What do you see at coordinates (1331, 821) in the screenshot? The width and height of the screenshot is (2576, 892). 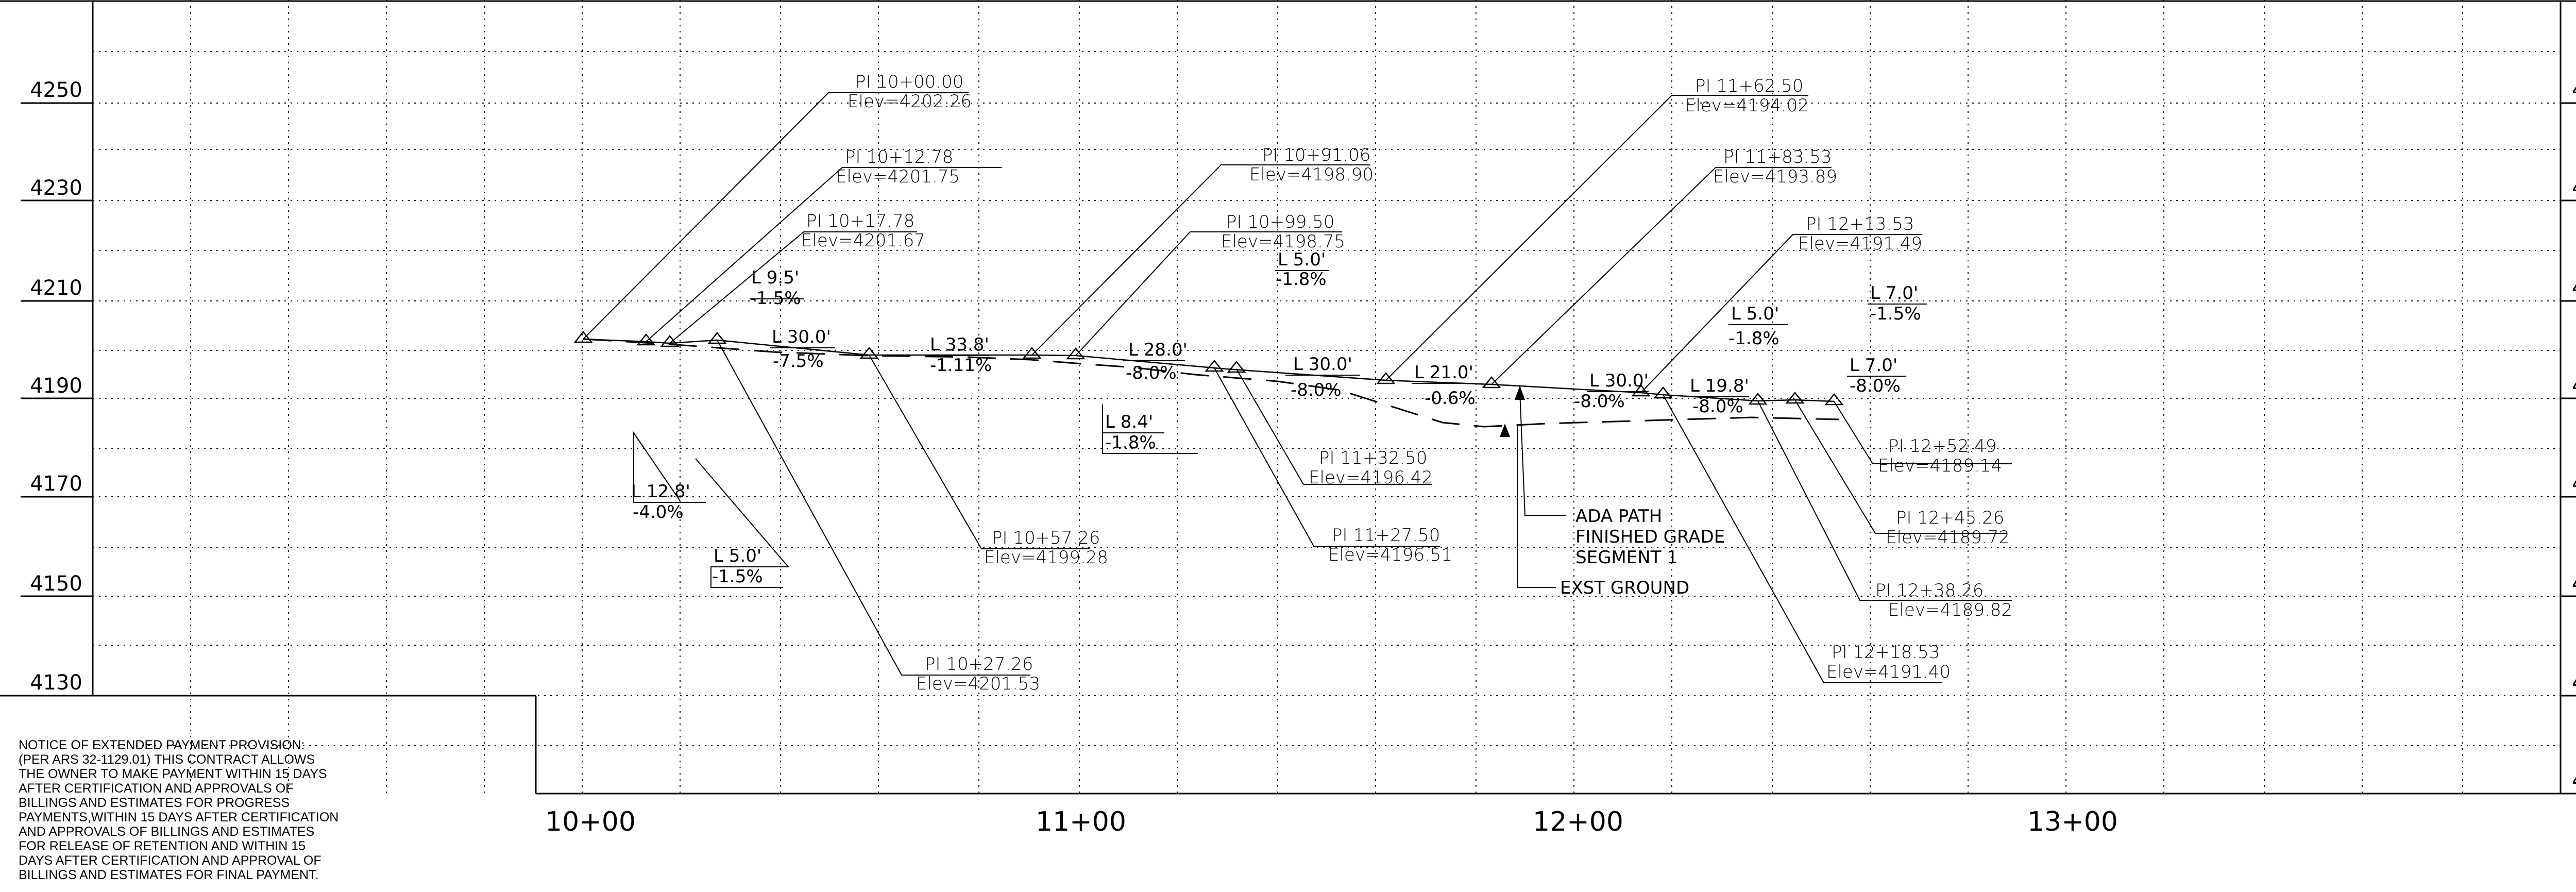 I see `station-axis: 10+00 11+00 12+00 13+00` at bounding box center [1331, 821].